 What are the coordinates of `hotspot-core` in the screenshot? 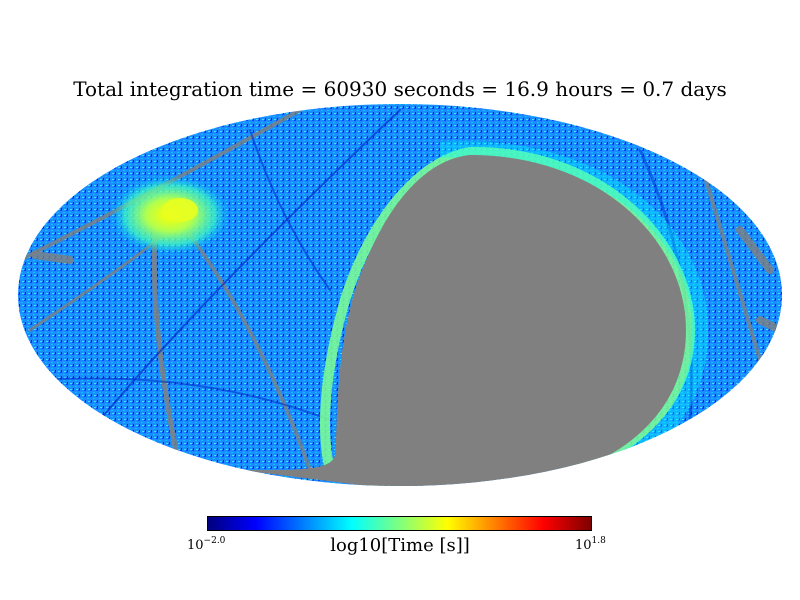 It's located at (180, 210).